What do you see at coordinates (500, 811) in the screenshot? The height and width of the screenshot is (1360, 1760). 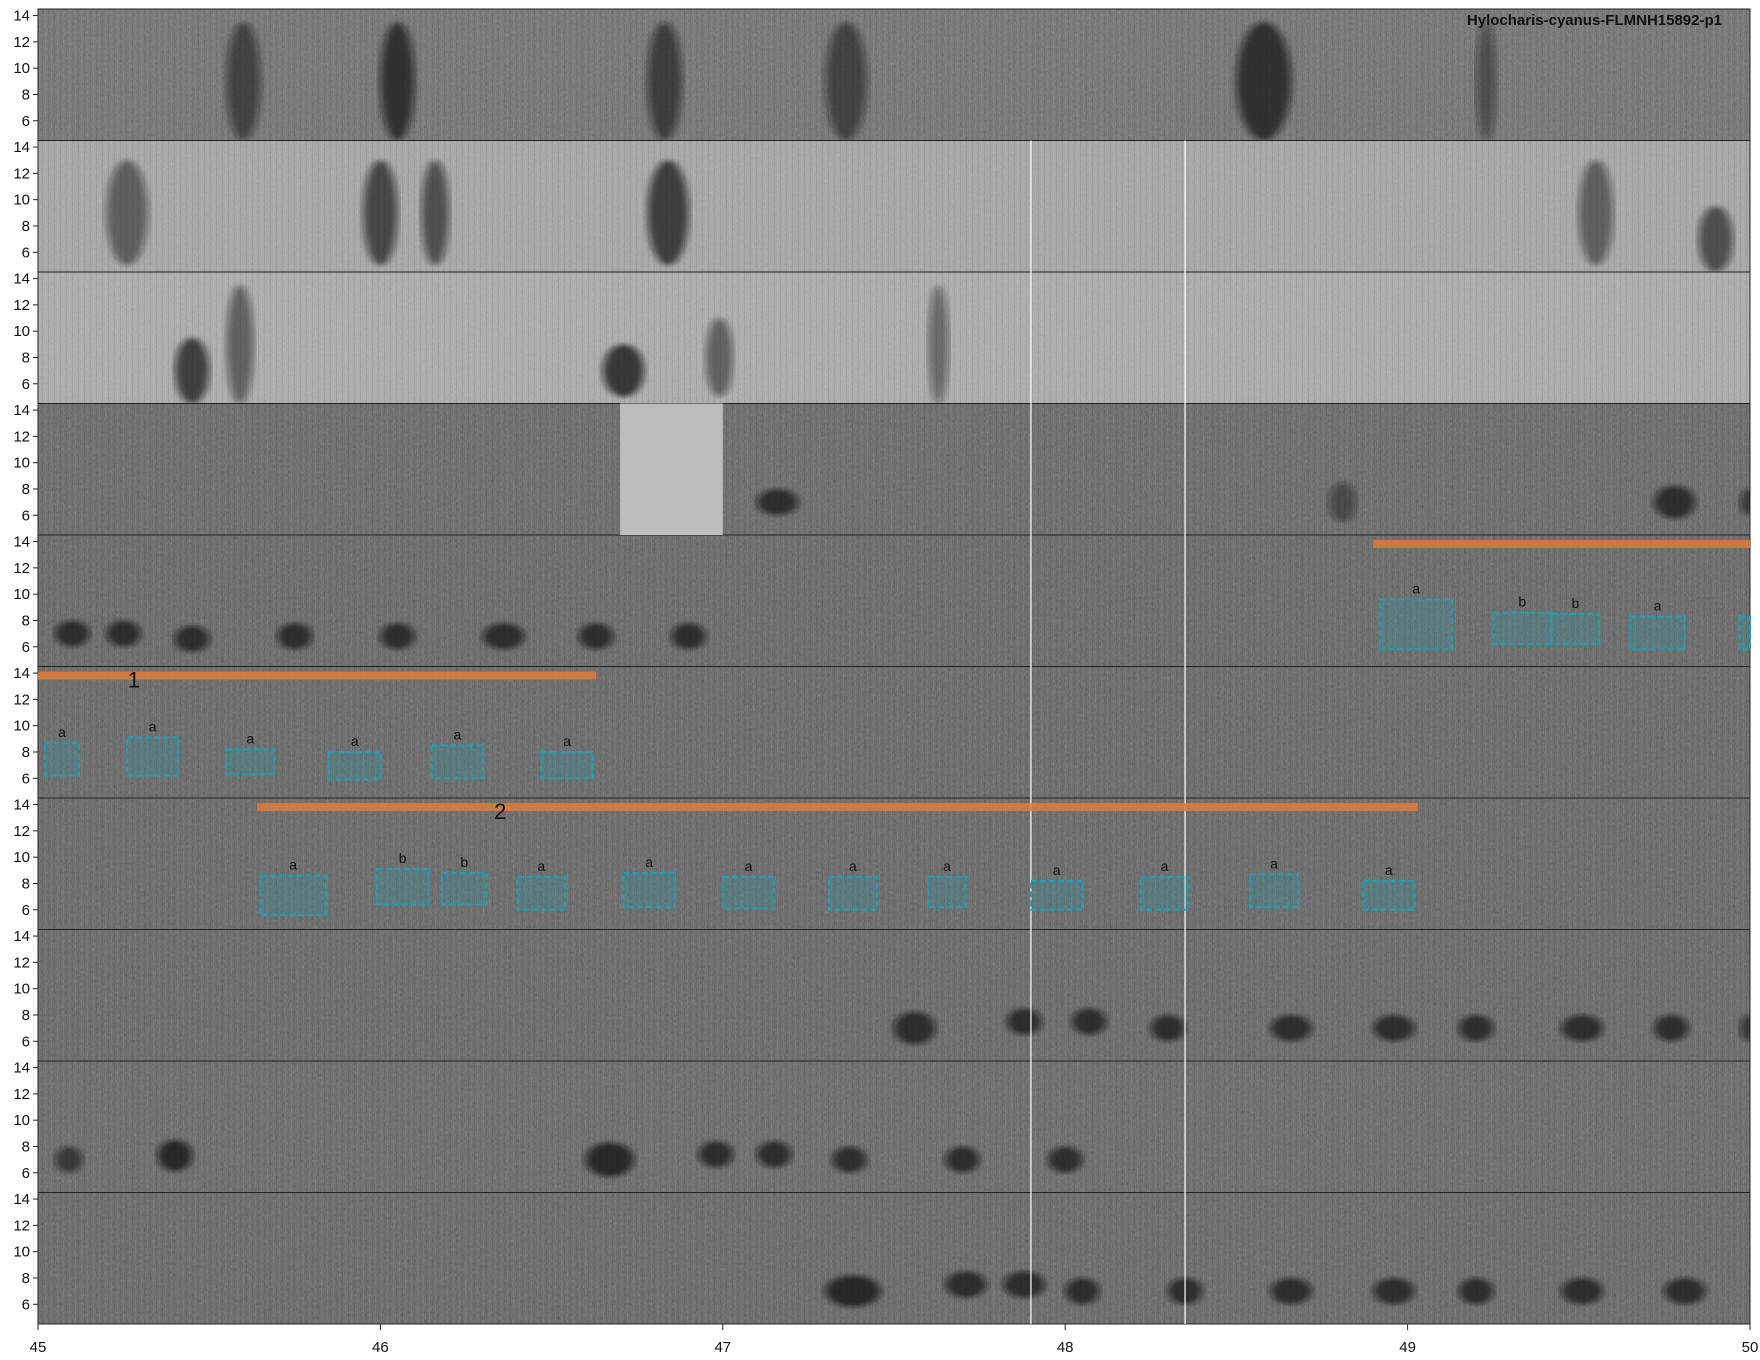 I see `segment-label: 2` at bounding box center [500, 811].